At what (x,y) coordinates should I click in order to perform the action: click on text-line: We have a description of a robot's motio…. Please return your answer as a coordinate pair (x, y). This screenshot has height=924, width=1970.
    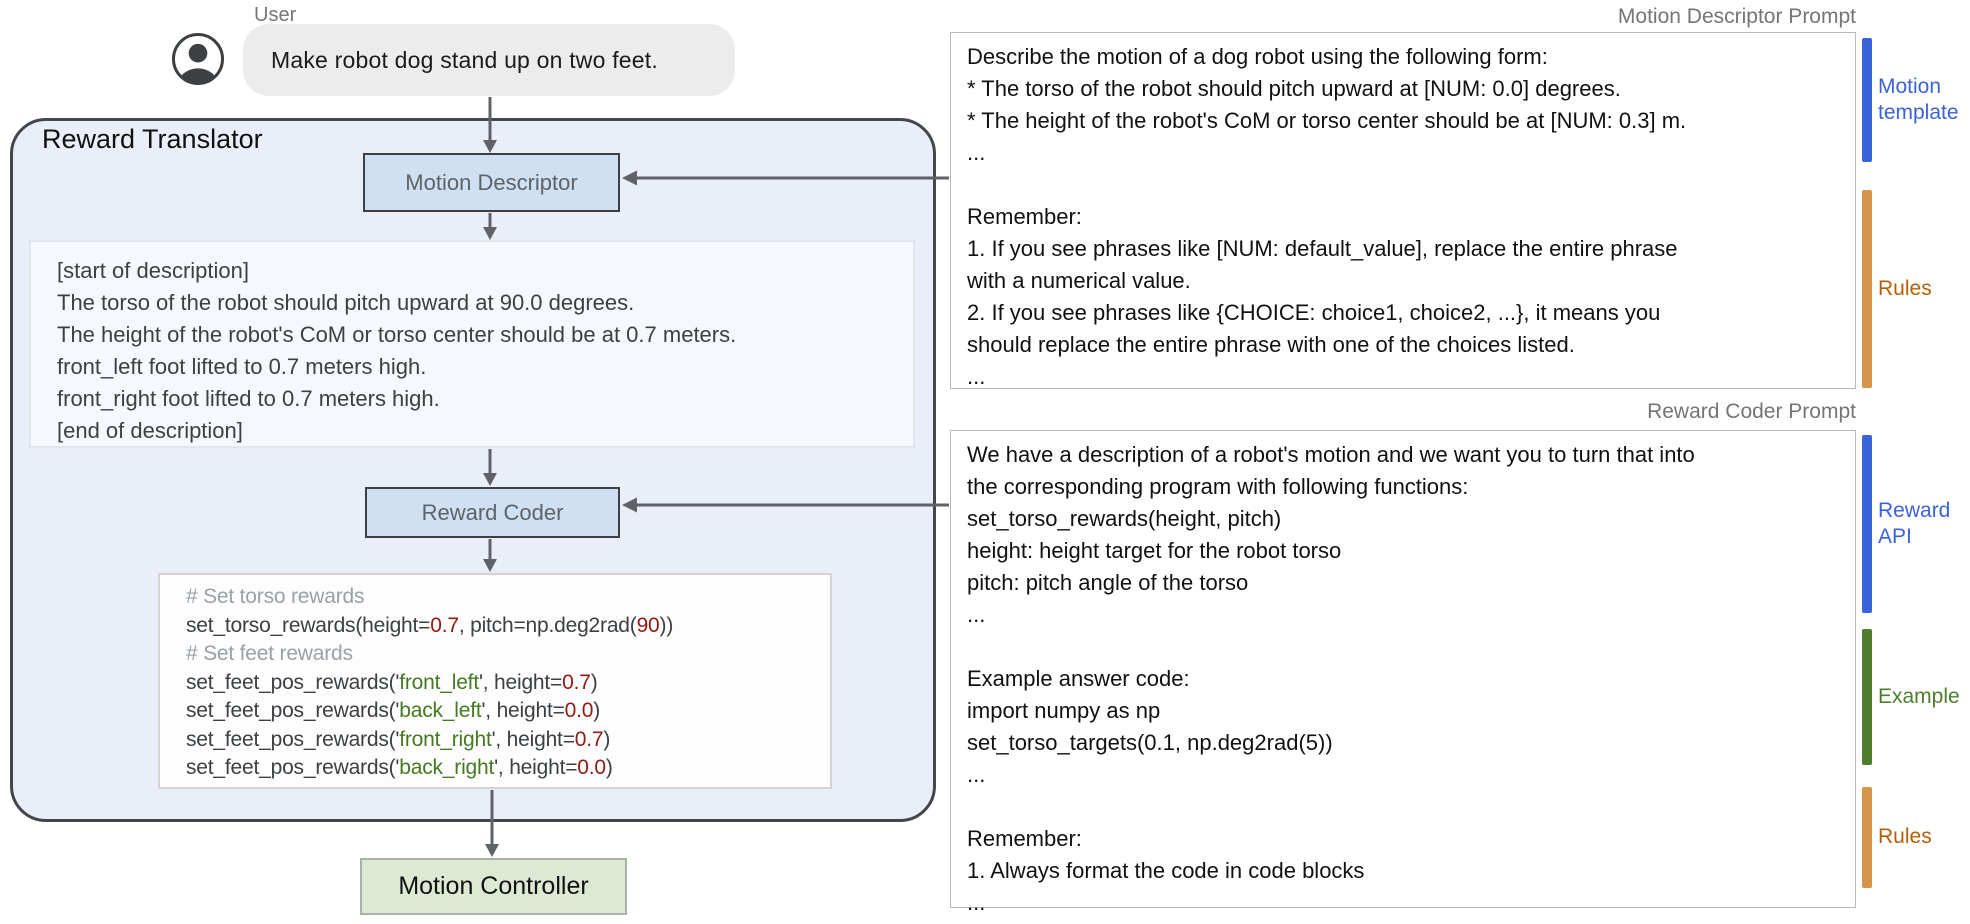
    Looking at the image, I should click on (1331, 454).